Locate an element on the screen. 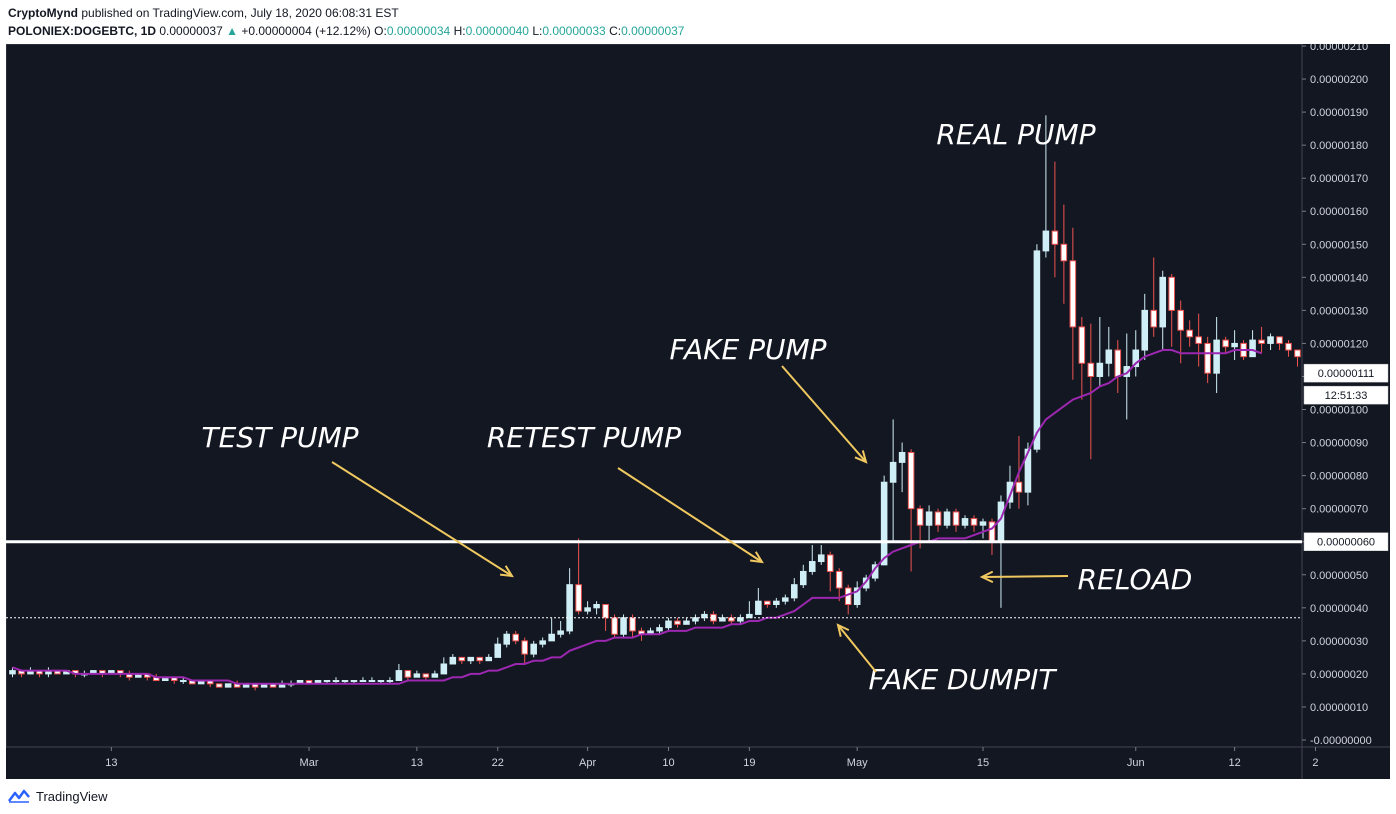  x-tick-label: Mar is located at coordinates (309, 763).